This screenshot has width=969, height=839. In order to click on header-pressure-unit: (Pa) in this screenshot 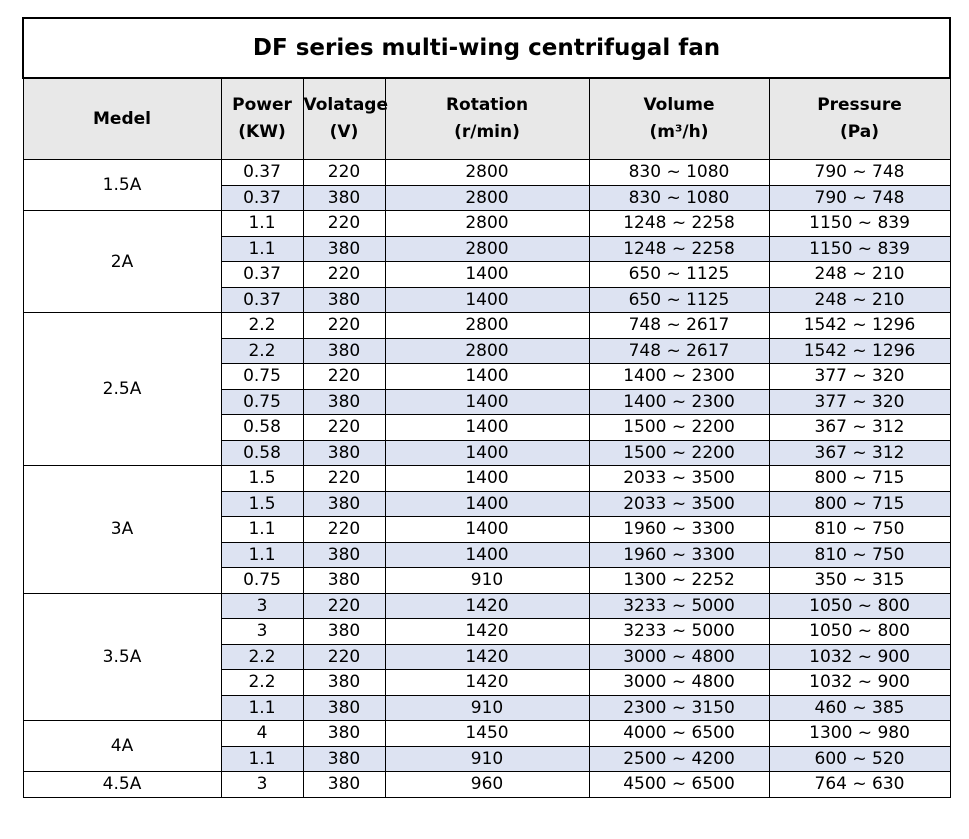, I will do `click(860, 132)`.